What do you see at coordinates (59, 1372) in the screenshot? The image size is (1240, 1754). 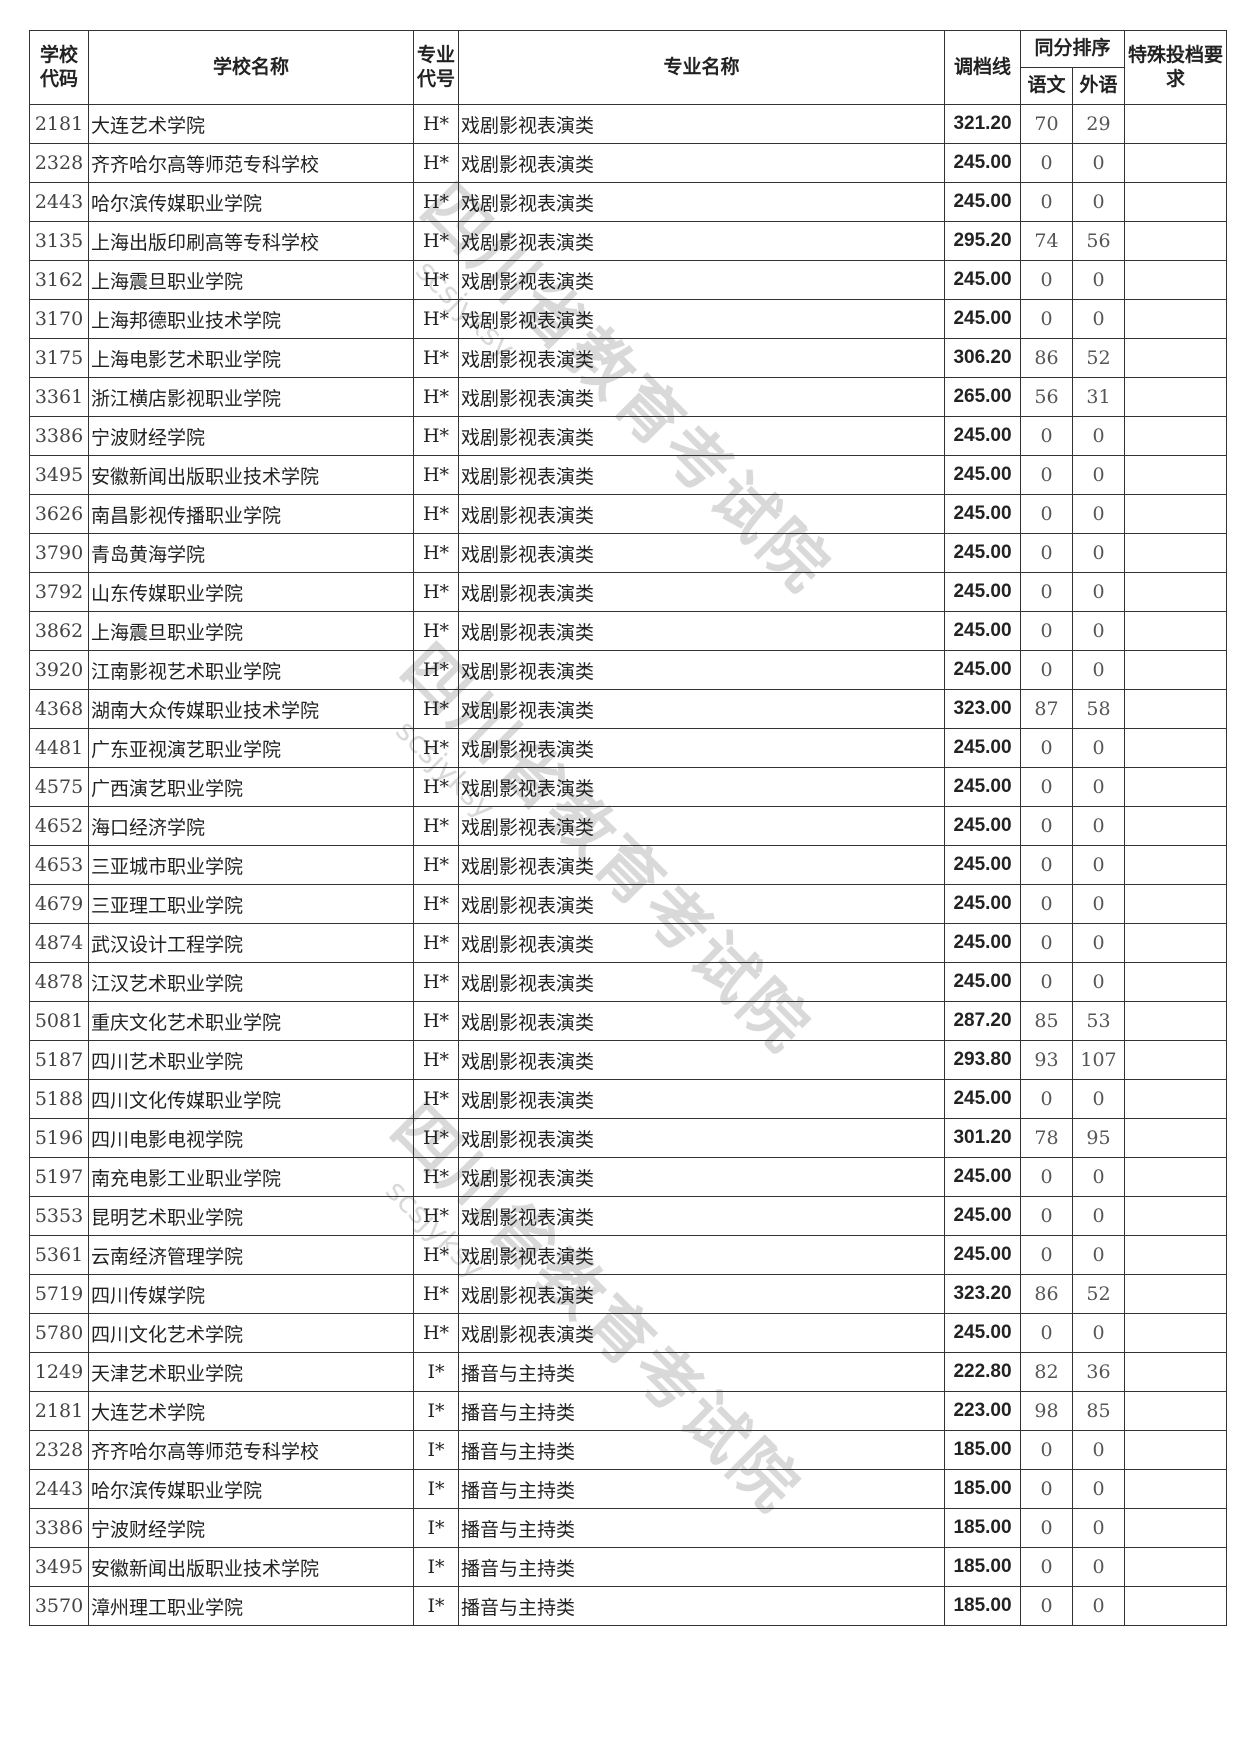 I see `school-code: 1249` at bounding box center [59, 1372].